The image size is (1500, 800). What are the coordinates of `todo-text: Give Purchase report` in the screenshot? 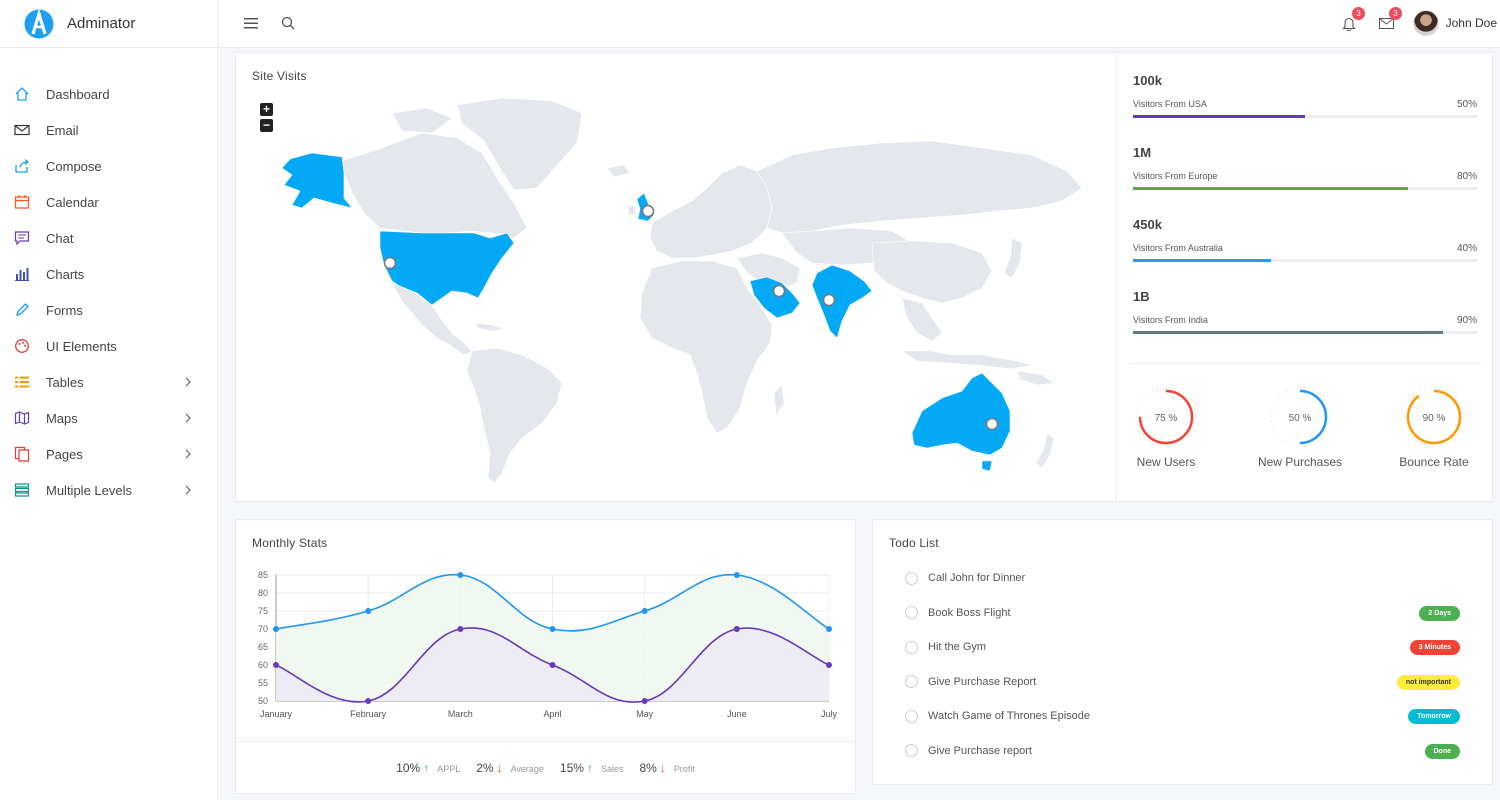 It's located at (980, 750).